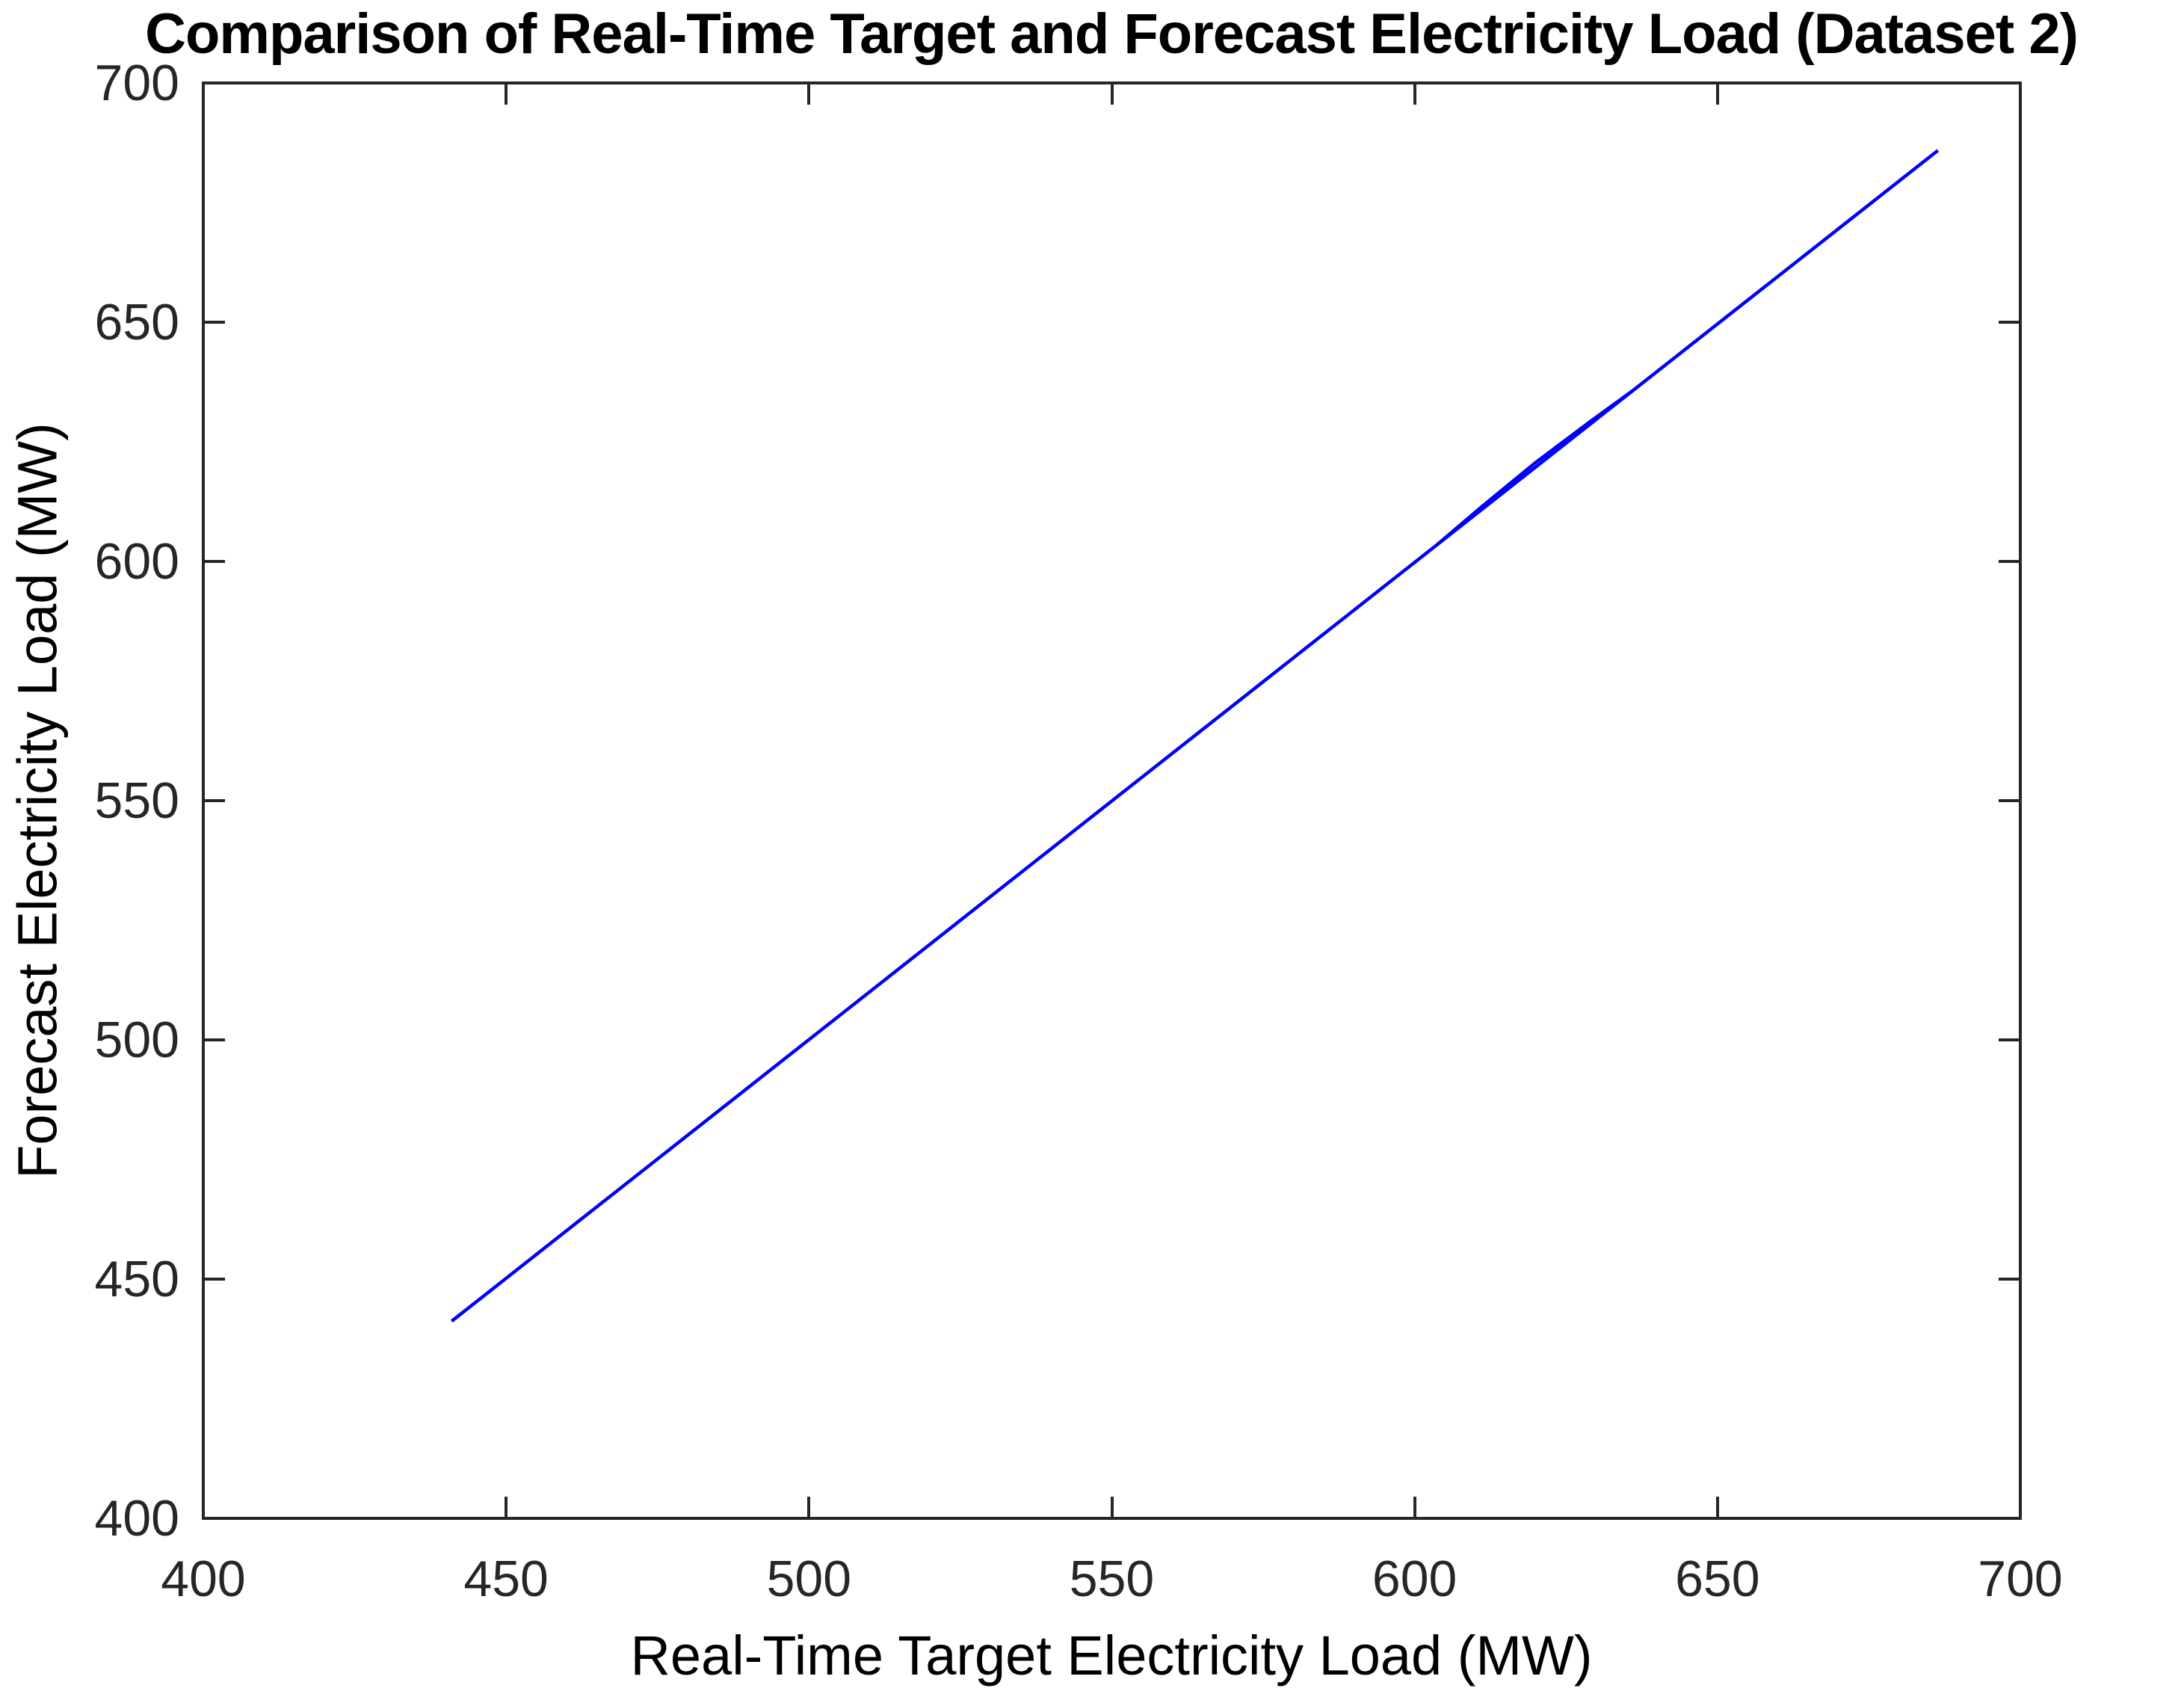  Describe the element at coordinates (1535, 467) in the screenshot. I see `forecast-vs-target-loop-branch` at that location.